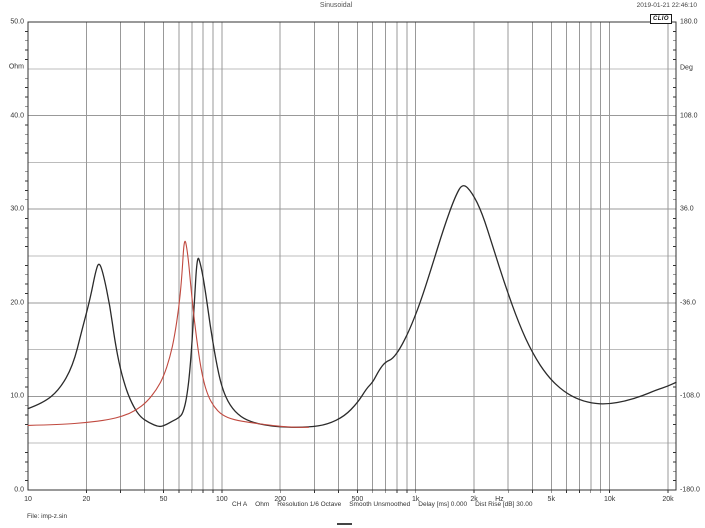  Describe the element at coordinates (262, 504) in the screenshot. I see `status-unit: Ohm` at that location.